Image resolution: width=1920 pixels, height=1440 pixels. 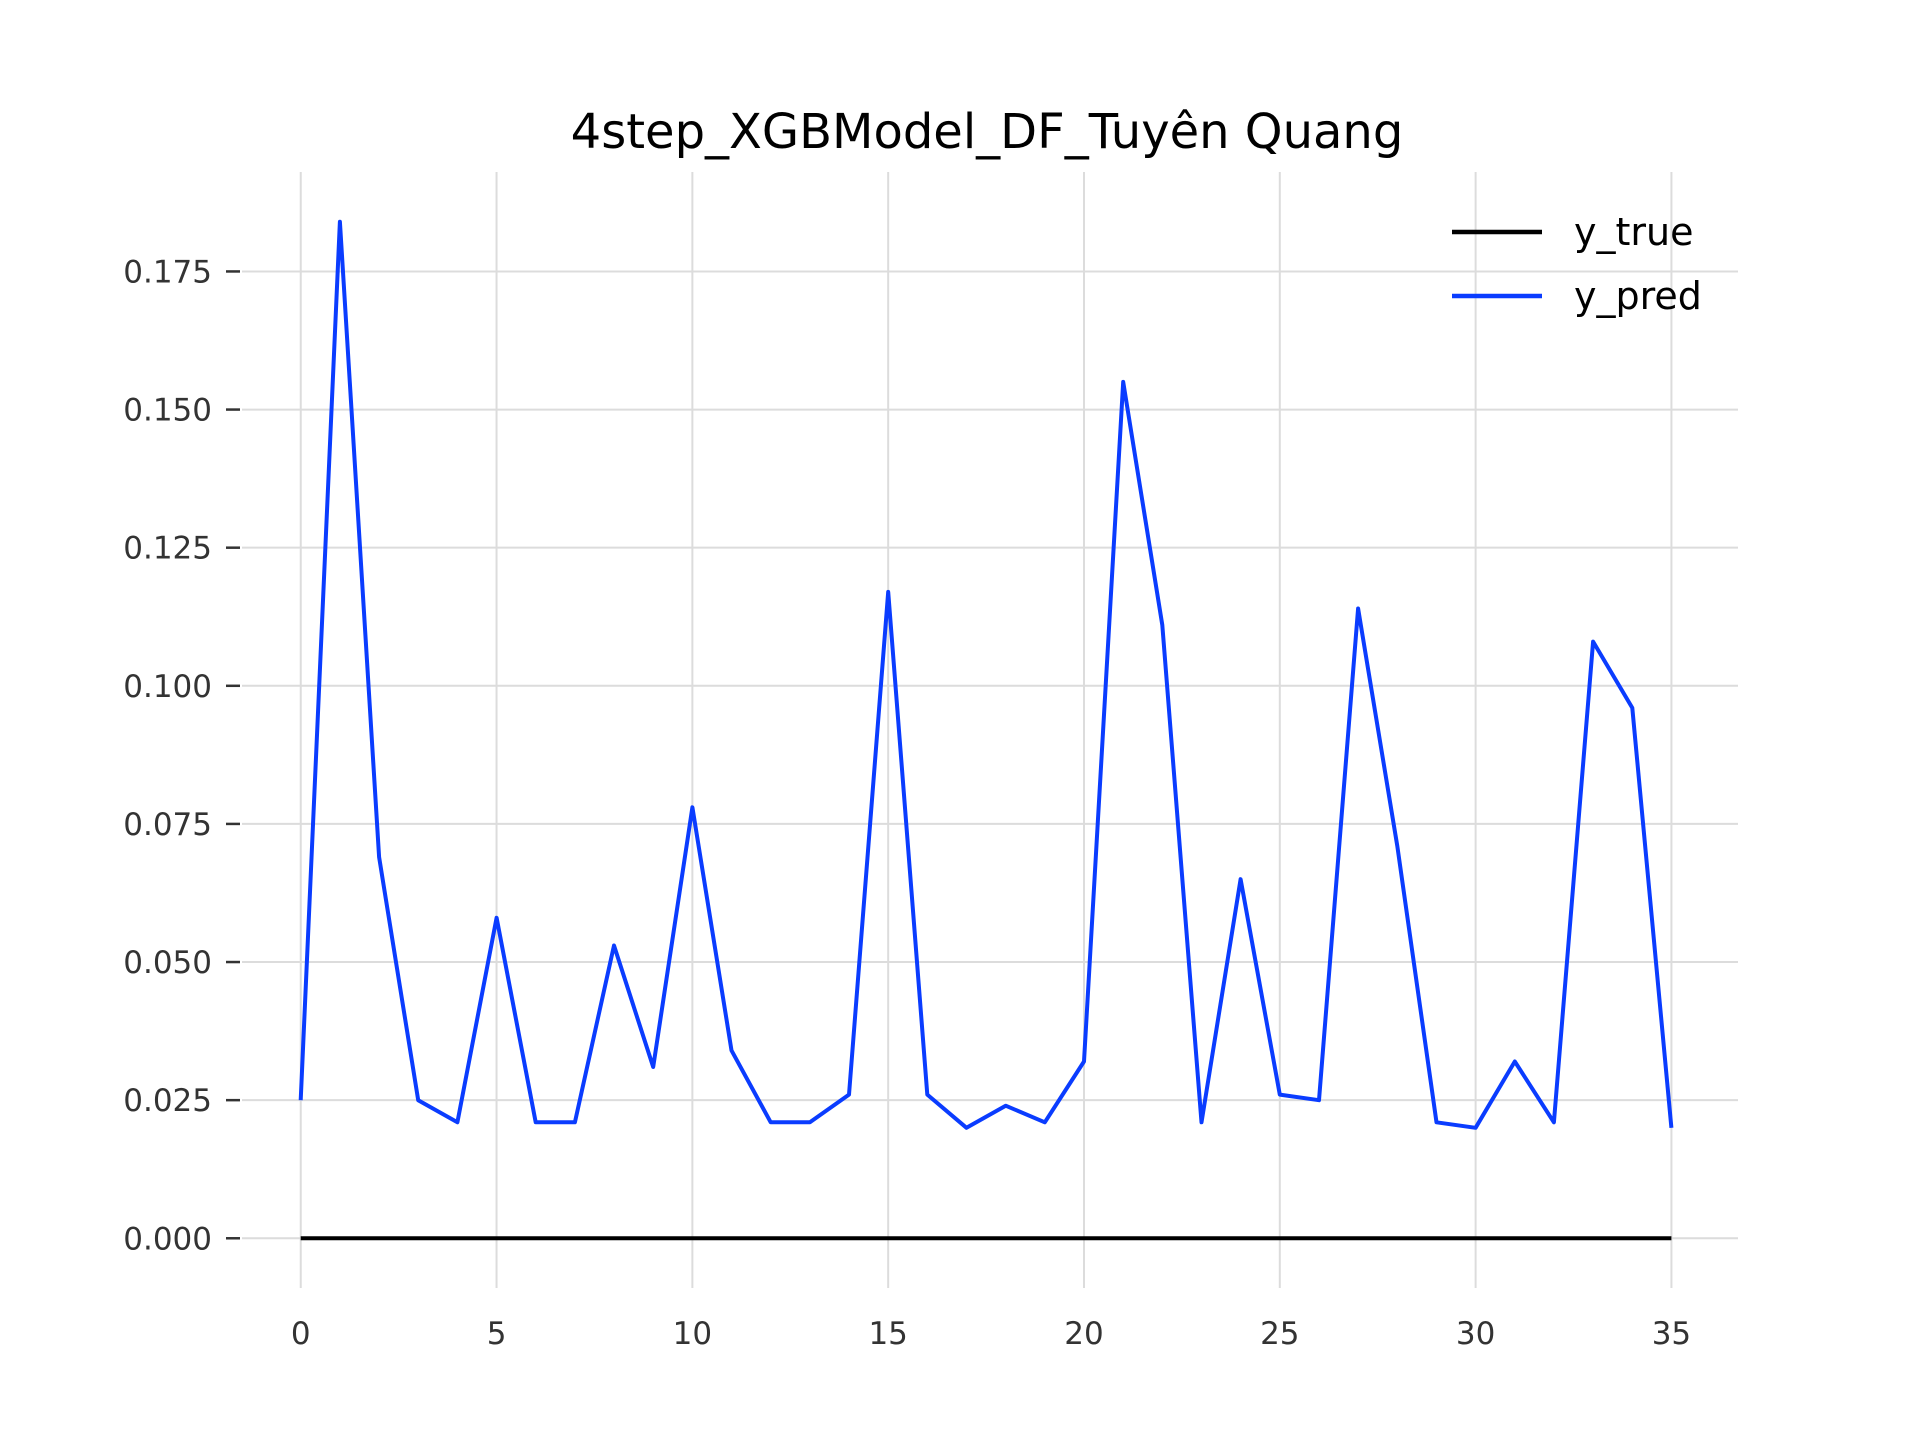 I want to click on x-tick-label: 0, so click(x=301, y=1334).